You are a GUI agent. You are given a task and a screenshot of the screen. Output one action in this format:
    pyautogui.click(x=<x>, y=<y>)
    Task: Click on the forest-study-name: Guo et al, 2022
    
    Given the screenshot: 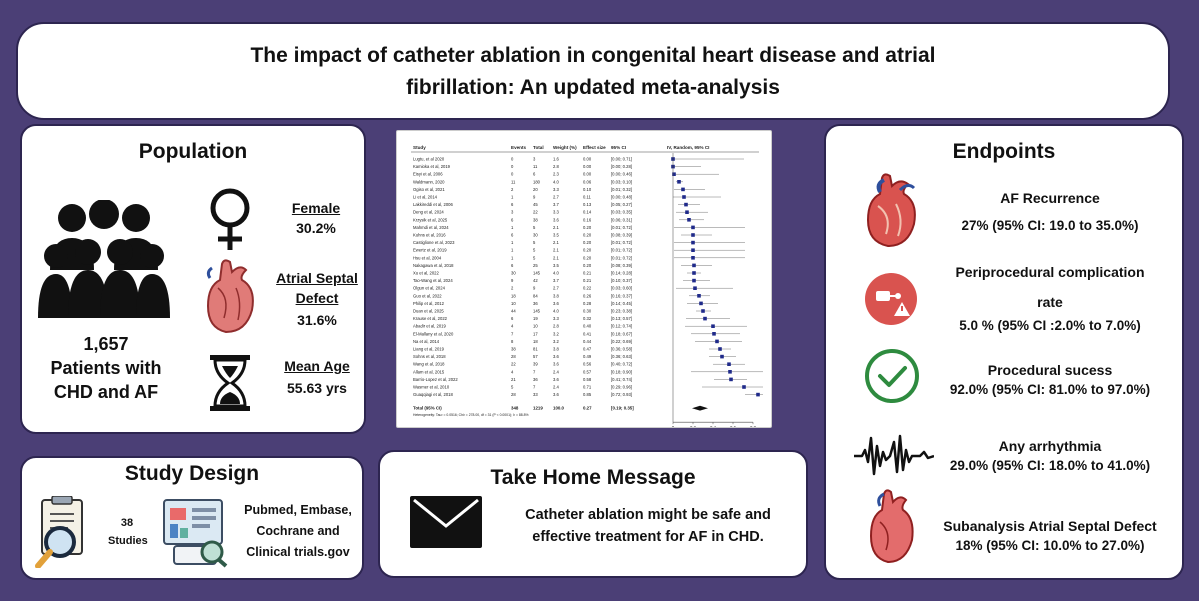 What is the action you would take?
    pyautogui.click(x=427, y=295)
    